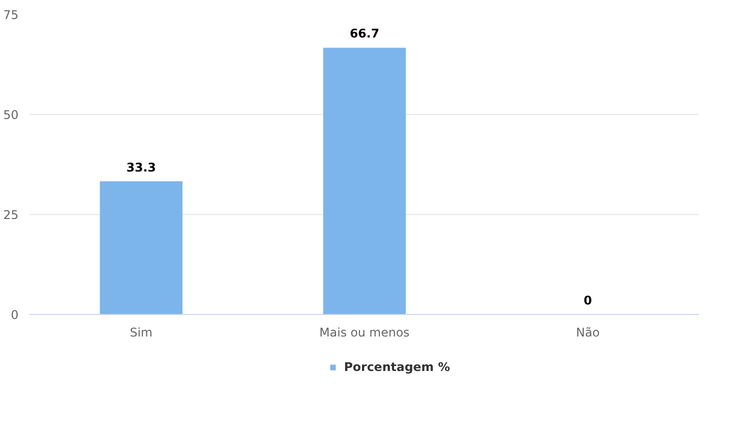  I want to click on x-tick-label: Mais ou menos, so click(364, 333).